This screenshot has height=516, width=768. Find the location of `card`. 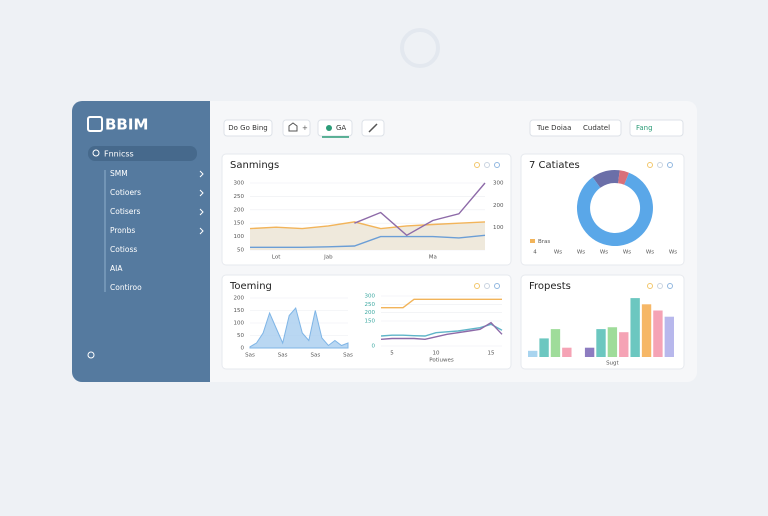

card is located at coordinates (602, 209).